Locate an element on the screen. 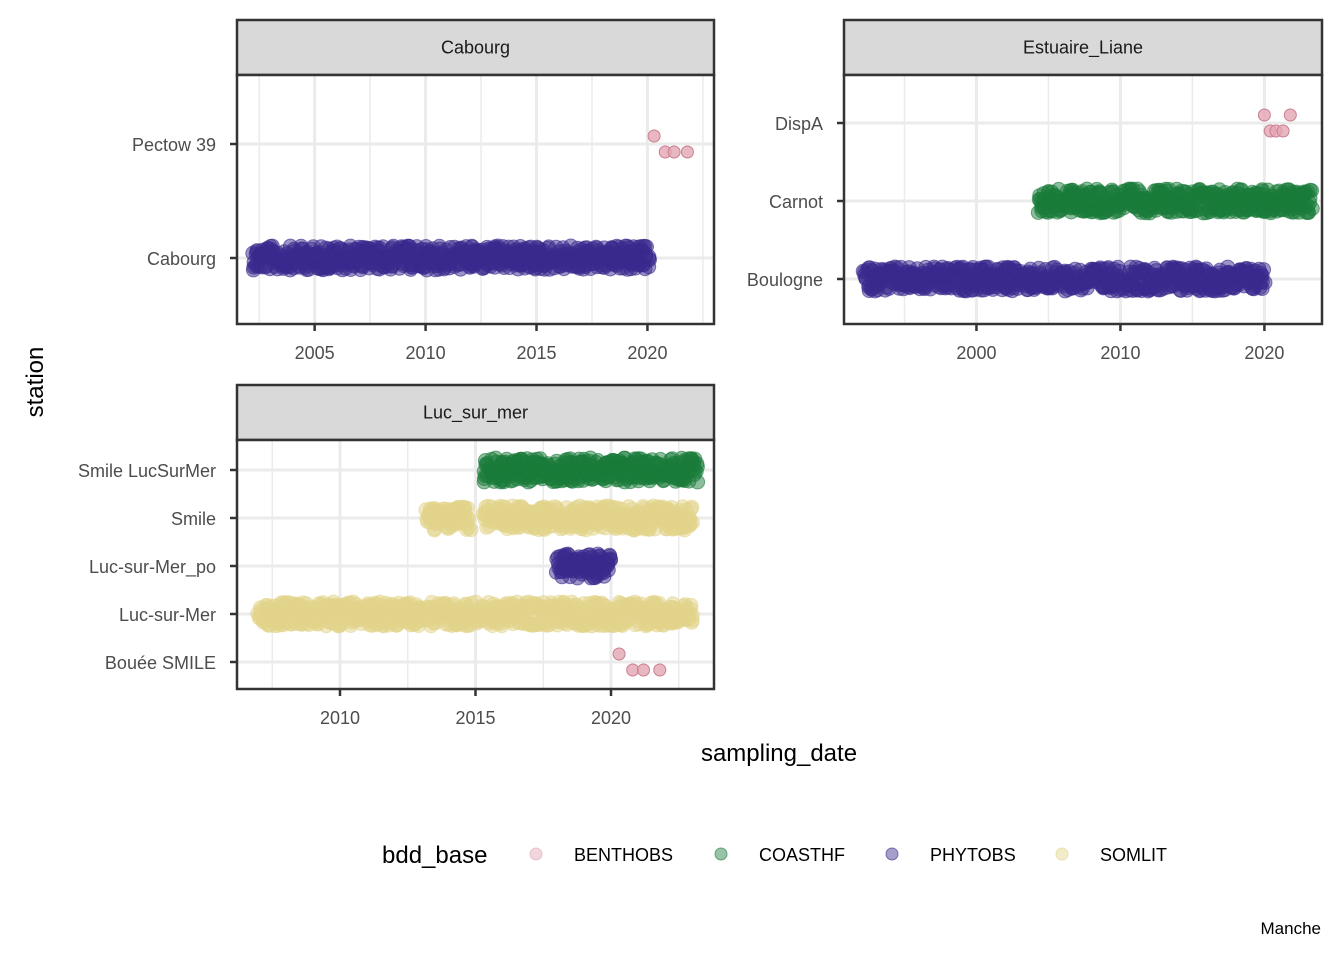 The width and height of the screenshot is (1344, 960). y-tick-label: Cabourg is located at coordinates (181, 259).